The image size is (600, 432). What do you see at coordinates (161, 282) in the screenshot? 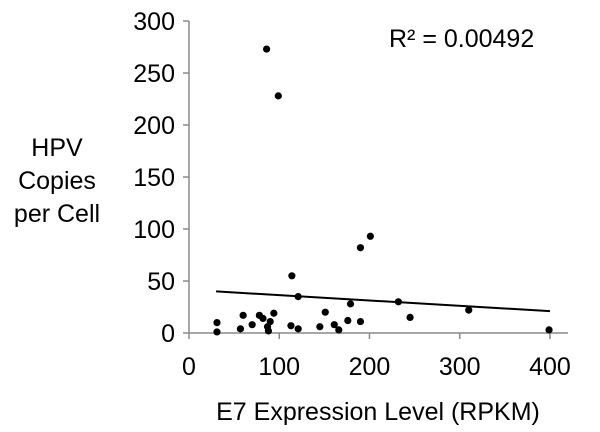
I see `y-tick-label: 50` at bounding box center [161, 282].